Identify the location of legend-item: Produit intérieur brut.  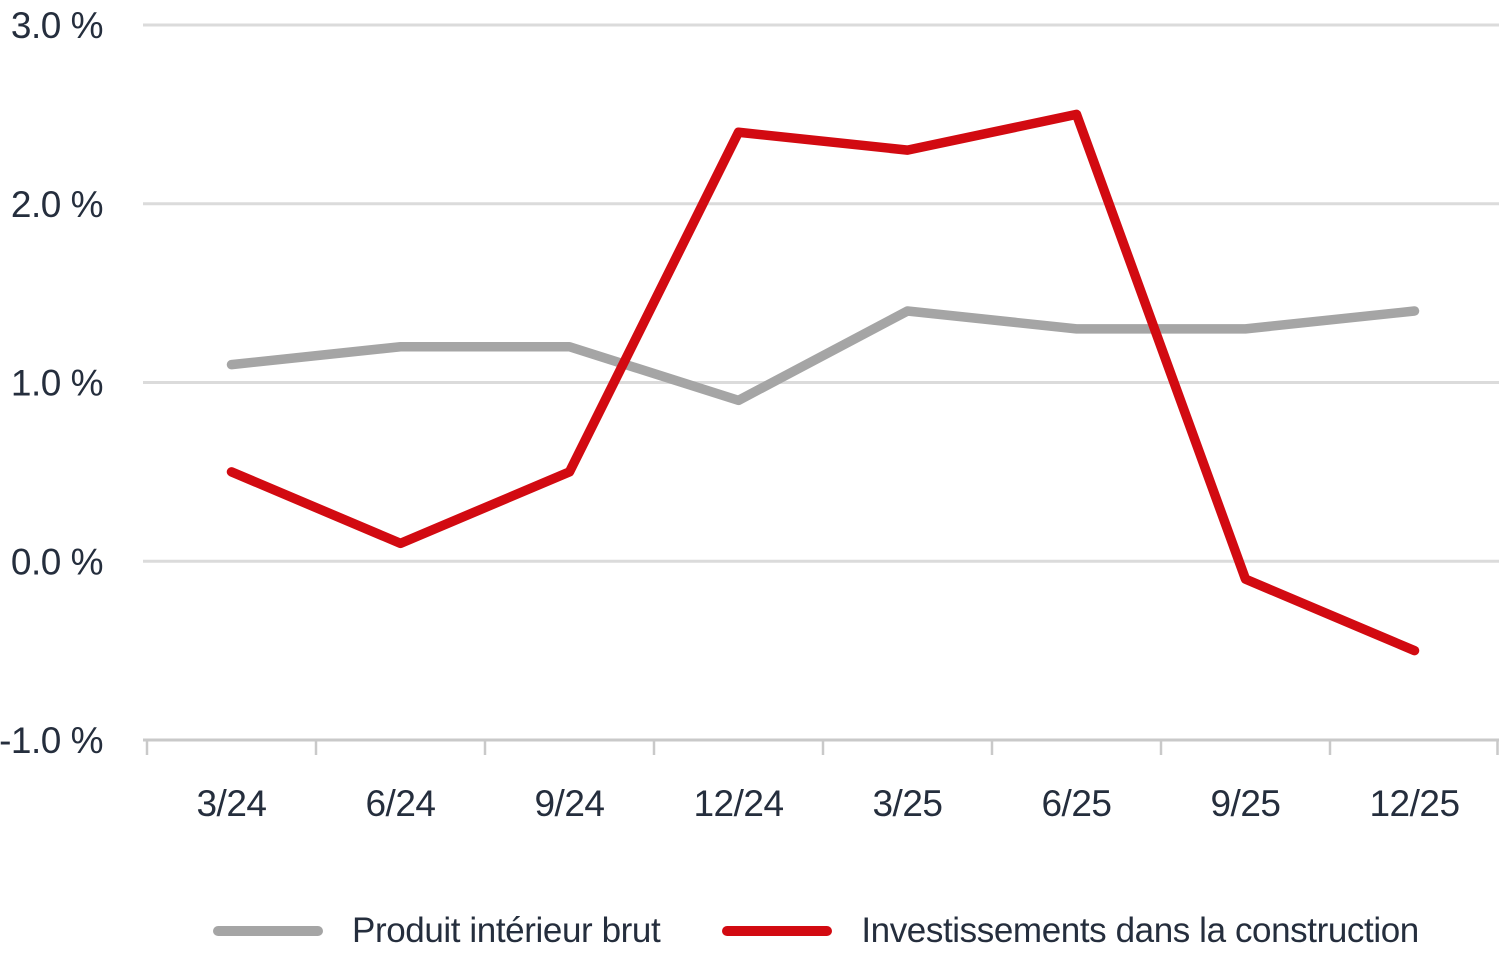
(437, 931).